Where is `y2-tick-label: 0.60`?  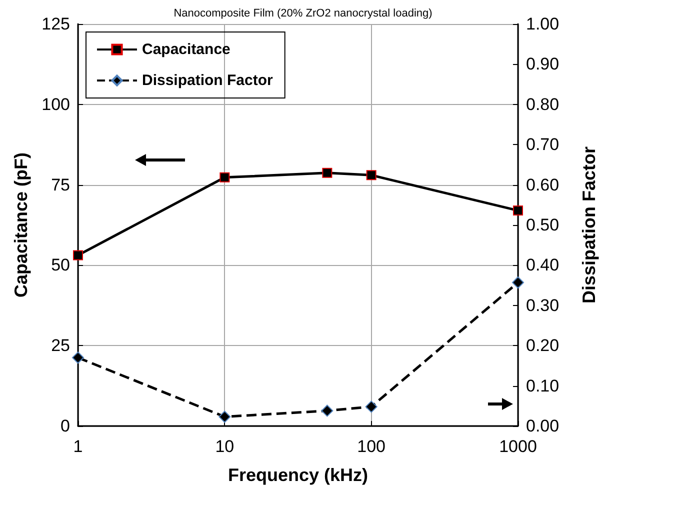 y2-tick-label: 0.60 is located at coordinates (543, 184).